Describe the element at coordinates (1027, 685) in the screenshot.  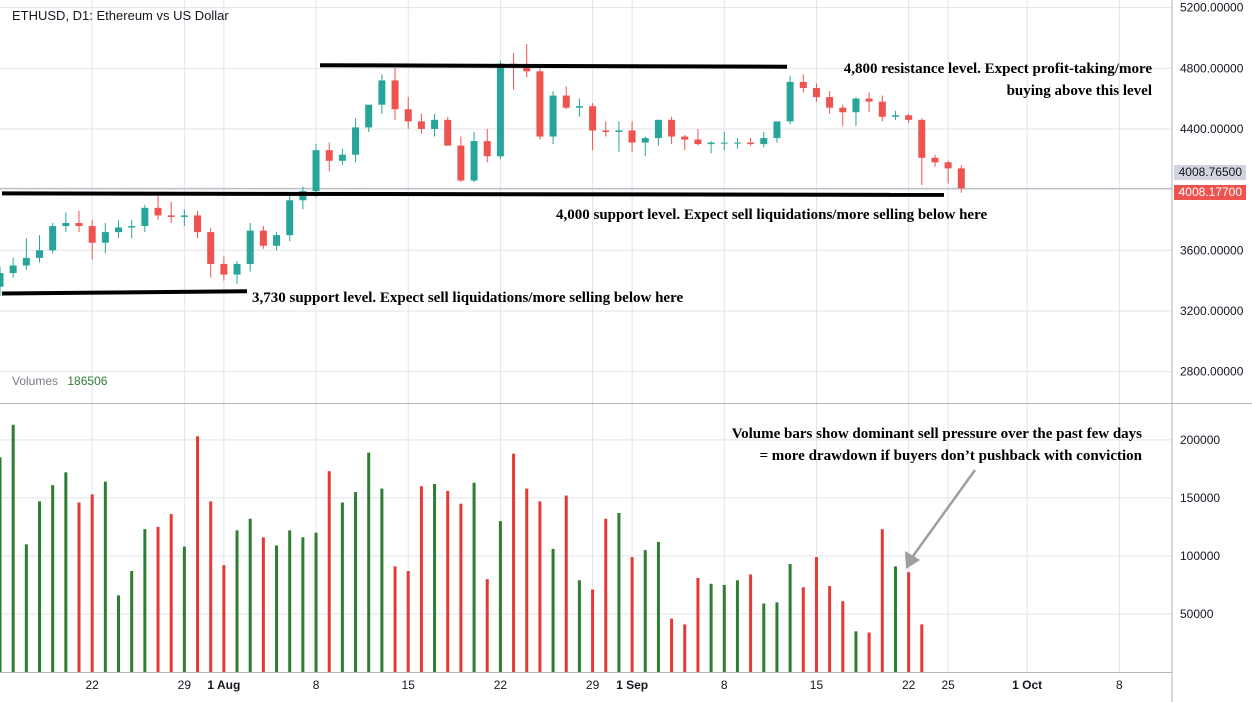
I see `time-tick-label: 1 Oct` at that location.